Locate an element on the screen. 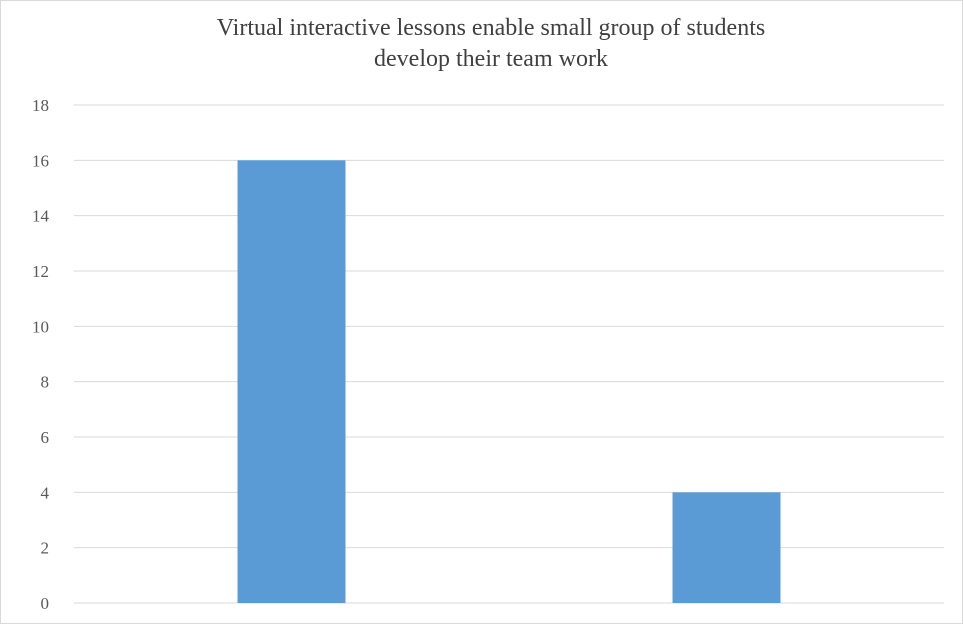 The image size is (963, 625). y-tick-label: 14 is located at coordinates (41, 216).